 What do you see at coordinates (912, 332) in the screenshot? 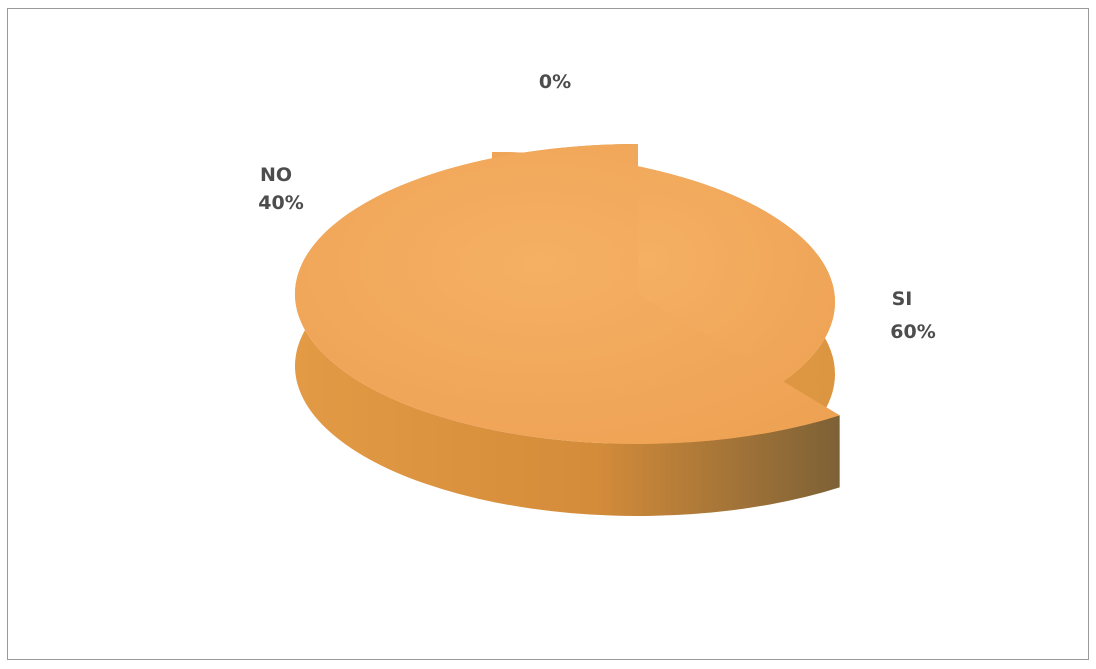
I see `data-label-si-percent: 60%` at bounding box center [912, 332].